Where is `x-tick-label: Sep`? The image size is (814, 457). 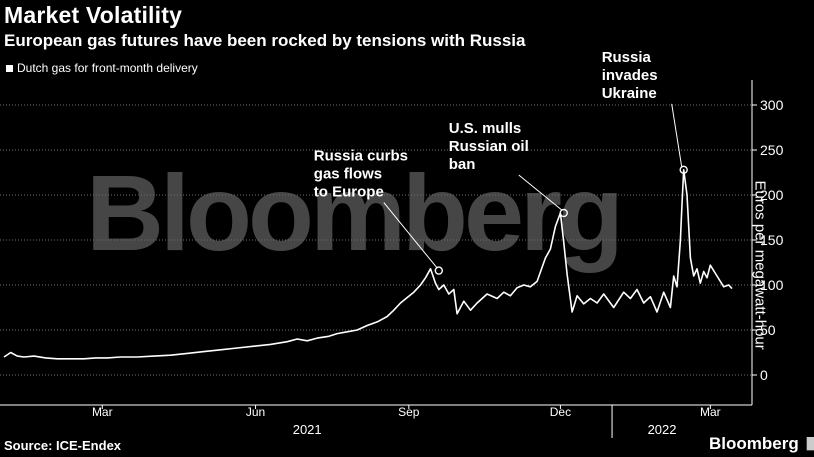
x-tick-label: Sep is located at coordinates (409, 412).